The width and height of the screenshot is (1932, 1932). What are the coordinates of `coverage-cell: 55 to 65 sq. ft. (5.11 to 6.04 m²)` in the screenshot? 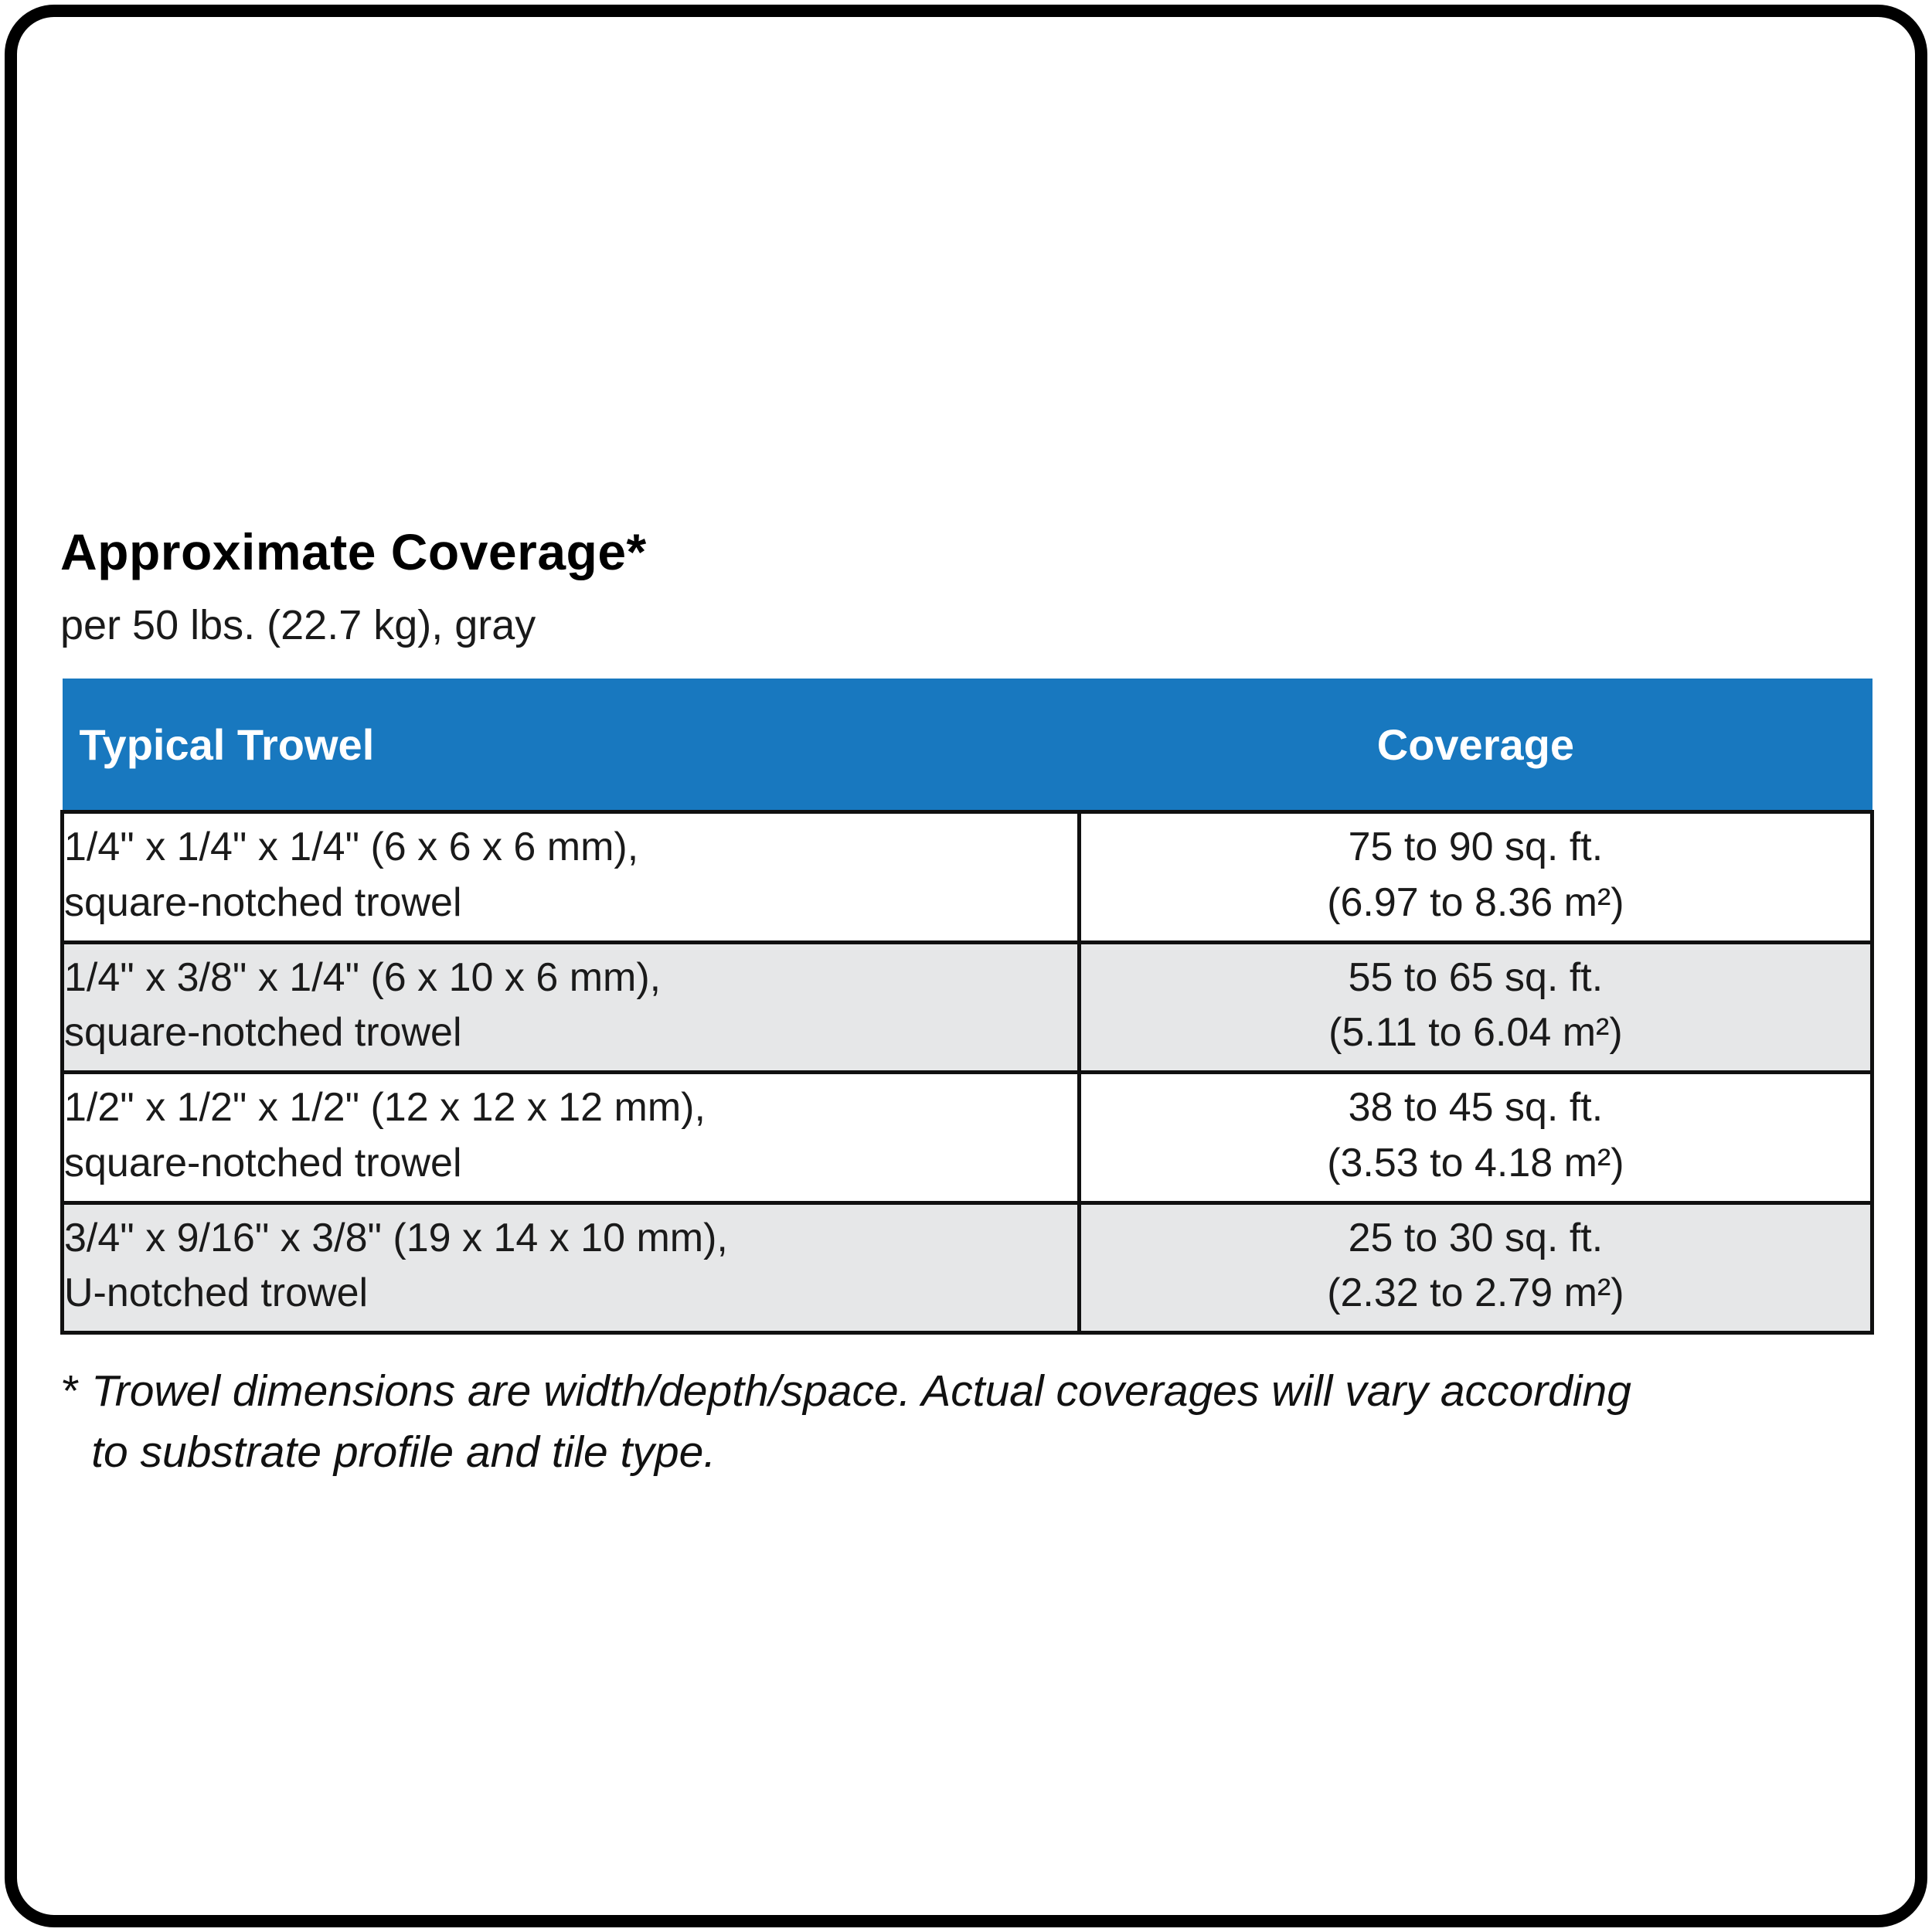 It's located at (1476, 1007).